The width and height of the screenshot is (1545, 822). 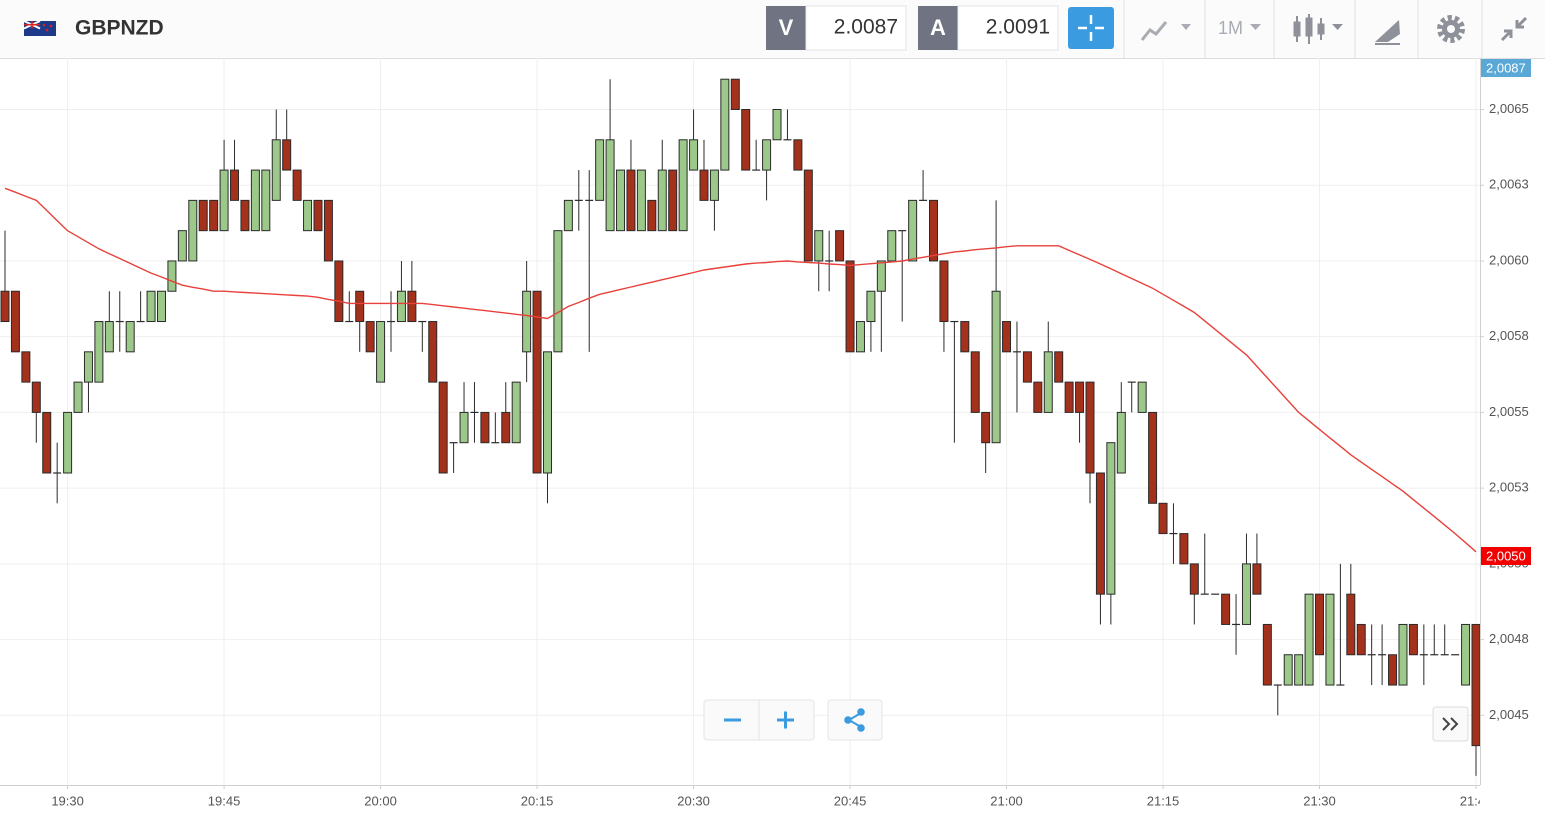 I want to click on zoom-in-button, so click(x=785, y=720).